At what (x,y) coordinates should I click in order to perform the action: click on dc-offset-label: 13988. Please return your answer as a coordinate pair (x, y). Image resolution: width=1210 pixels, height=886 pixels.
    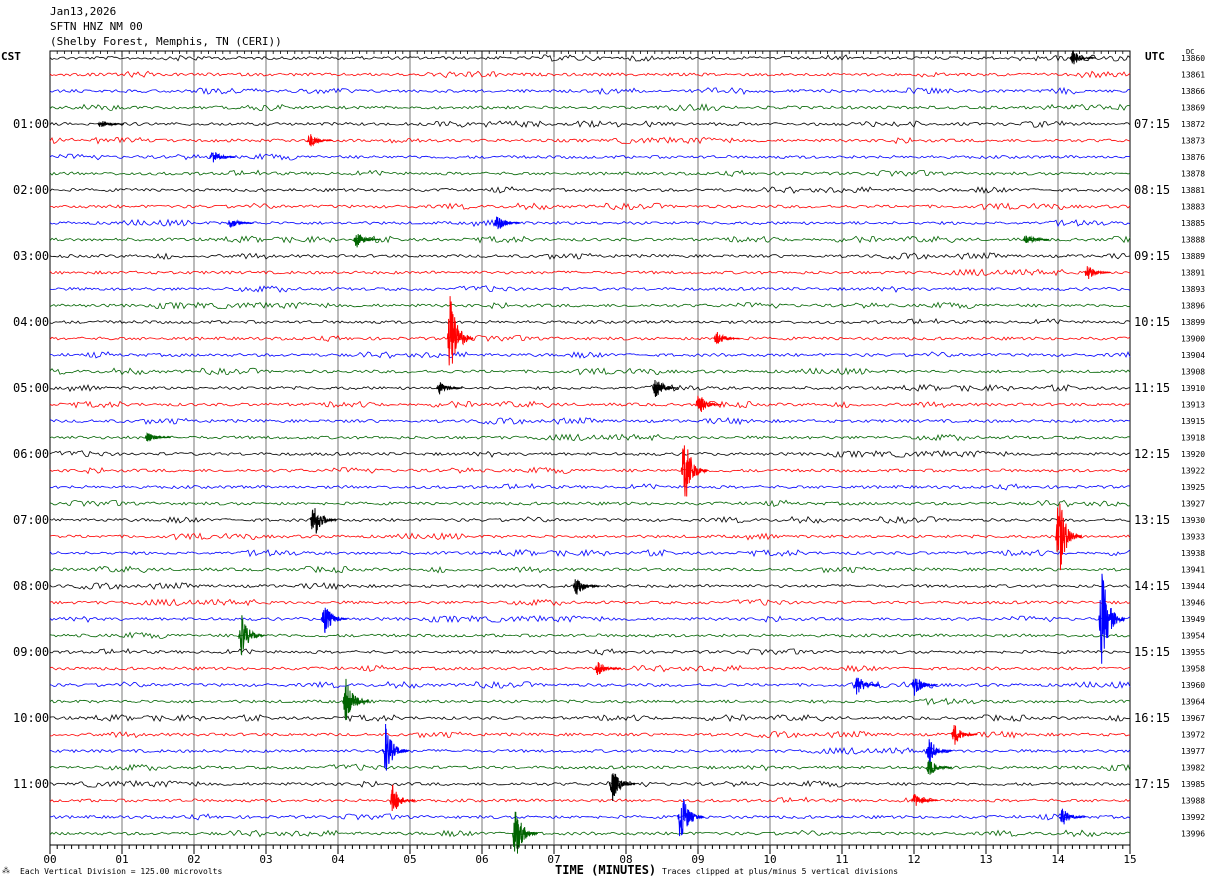
    Looking at the image, I should click on (1193, 801).